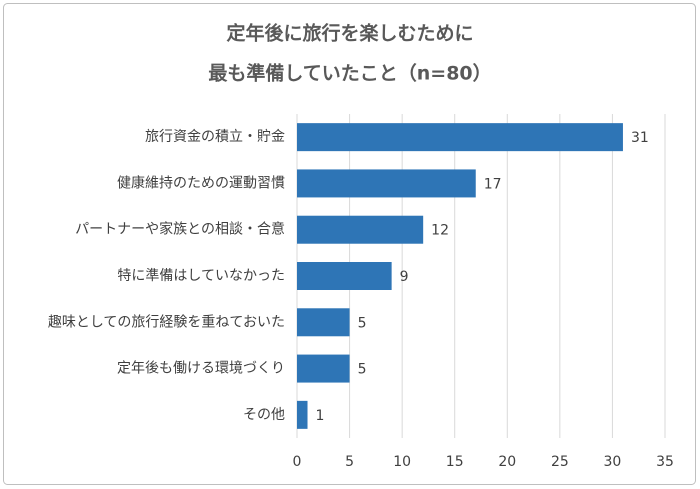  What do you see at coordinates (404, 277) in the screenshot?
I see `data-label: 9` at bounding box center [404, 277].